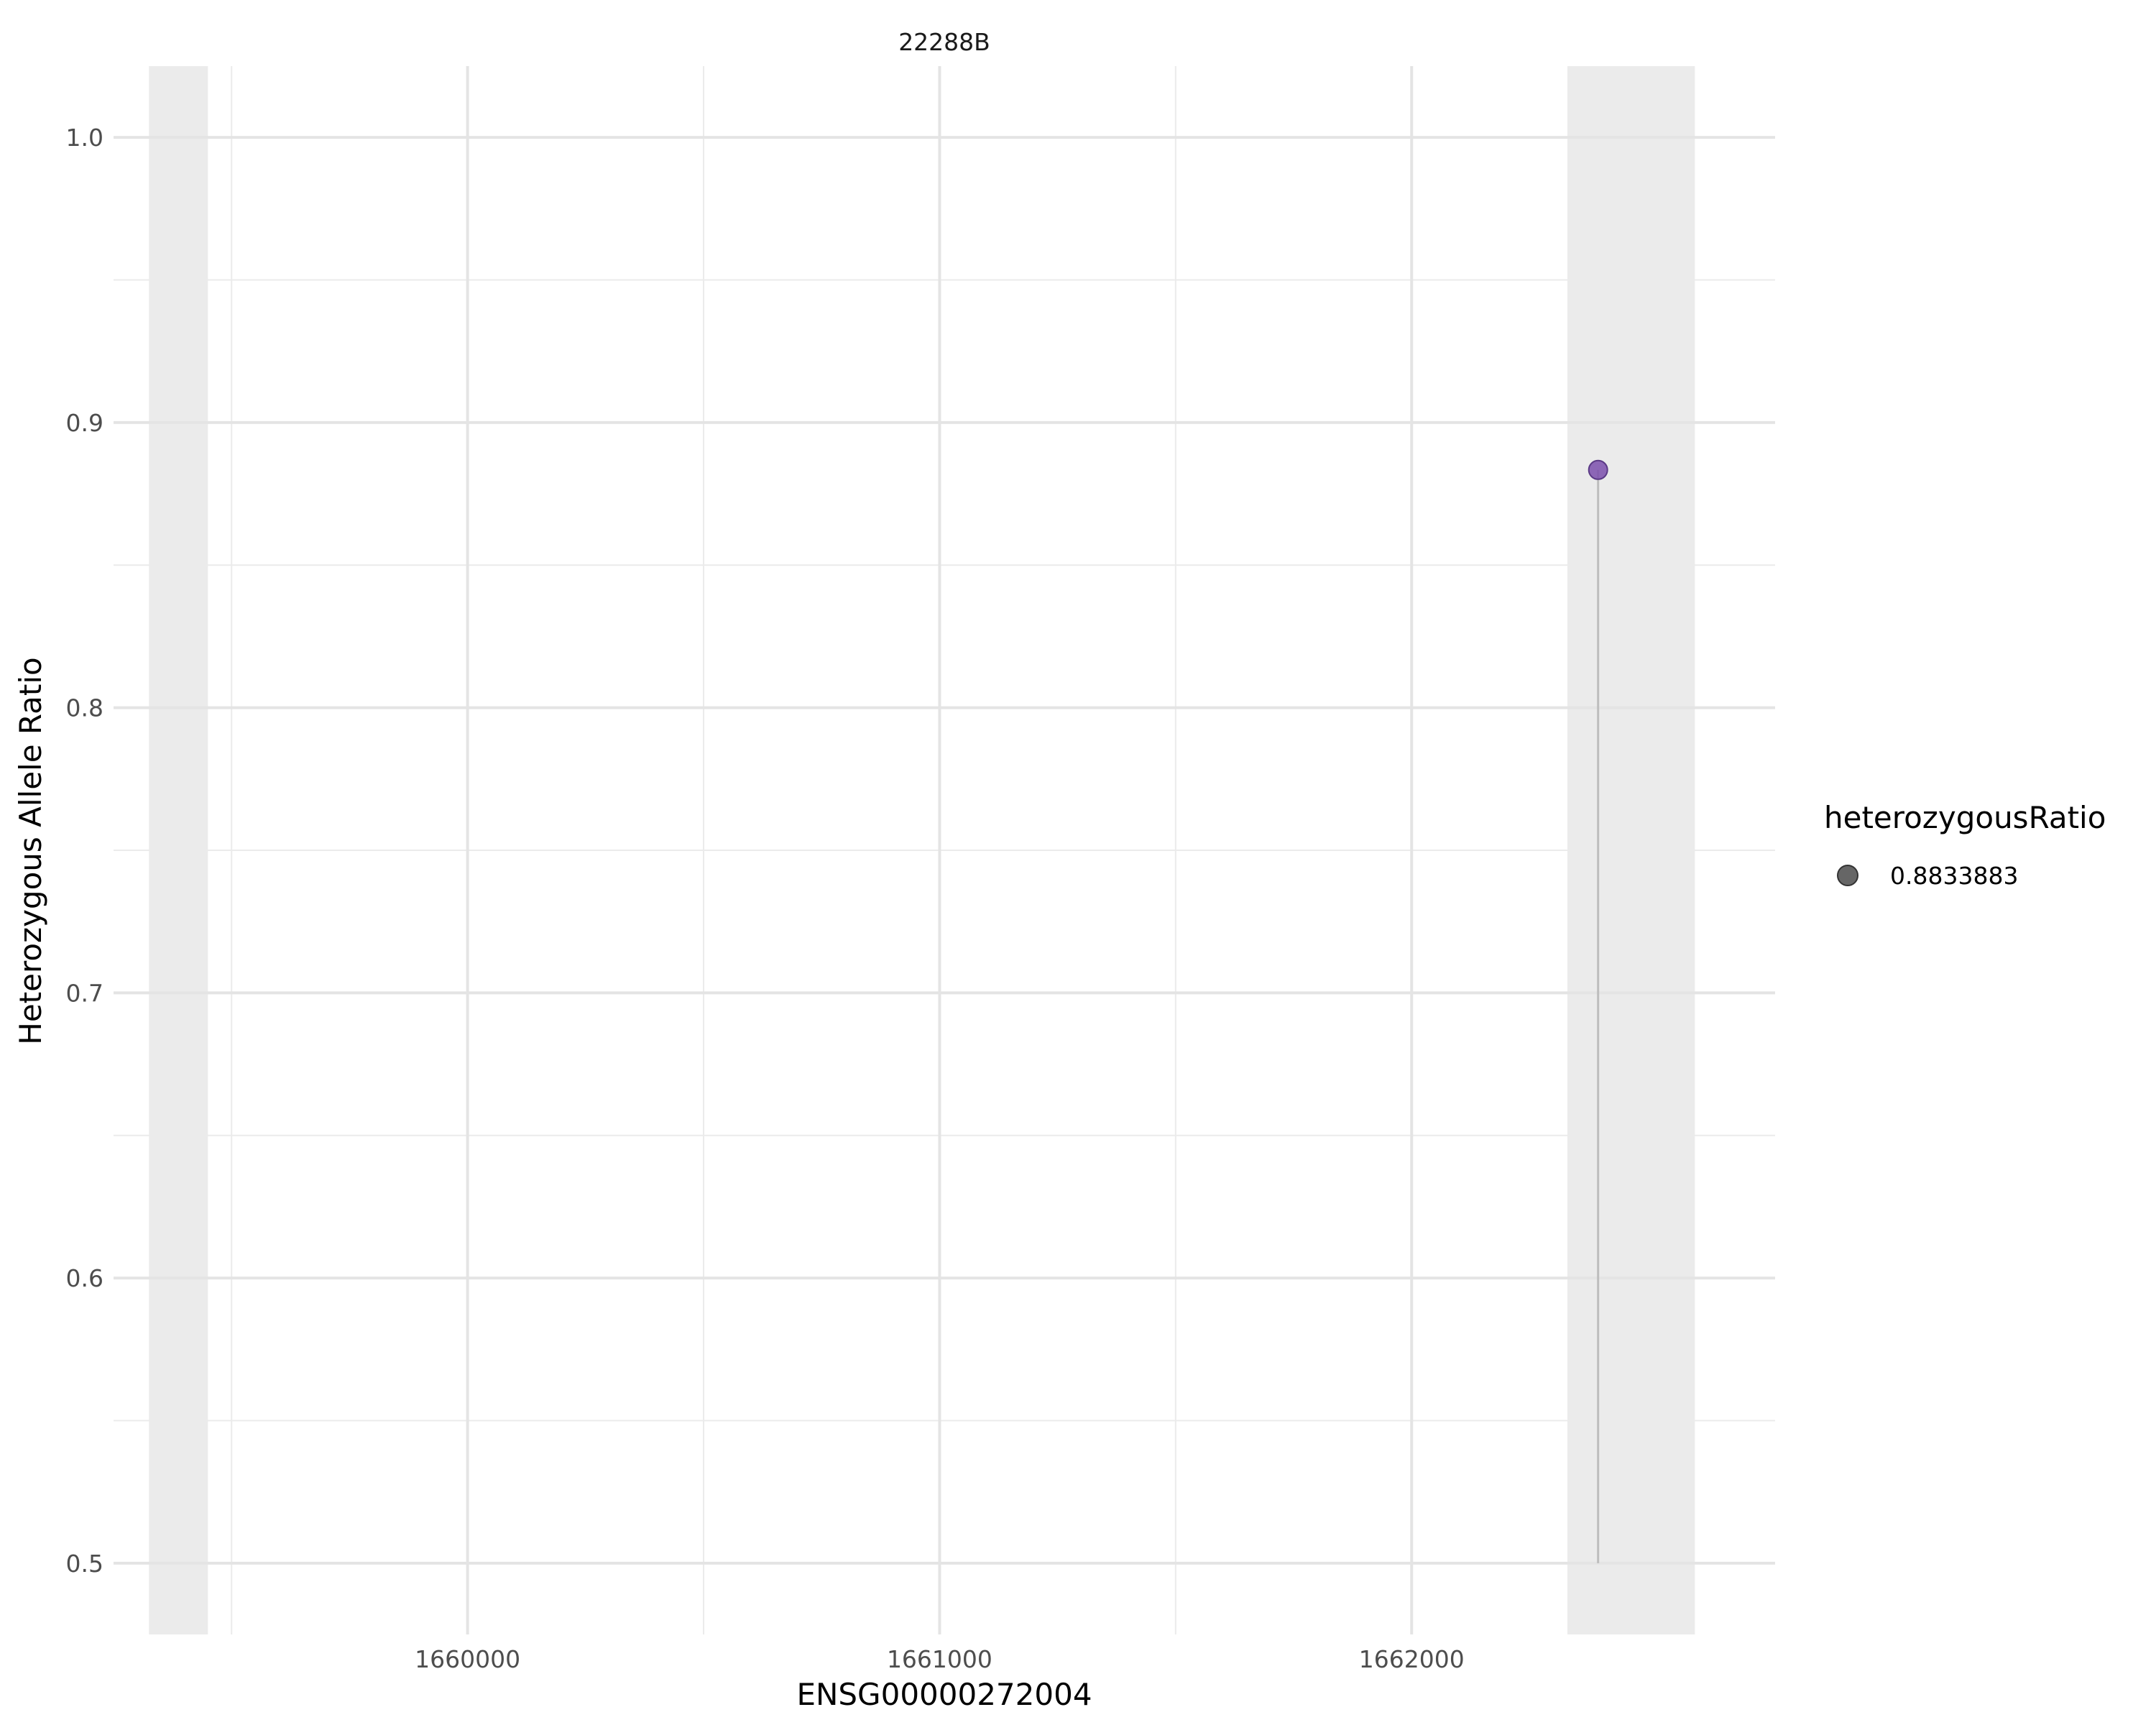  I want to click on y-tick-label-1: 0.6, so click(85, 1278).